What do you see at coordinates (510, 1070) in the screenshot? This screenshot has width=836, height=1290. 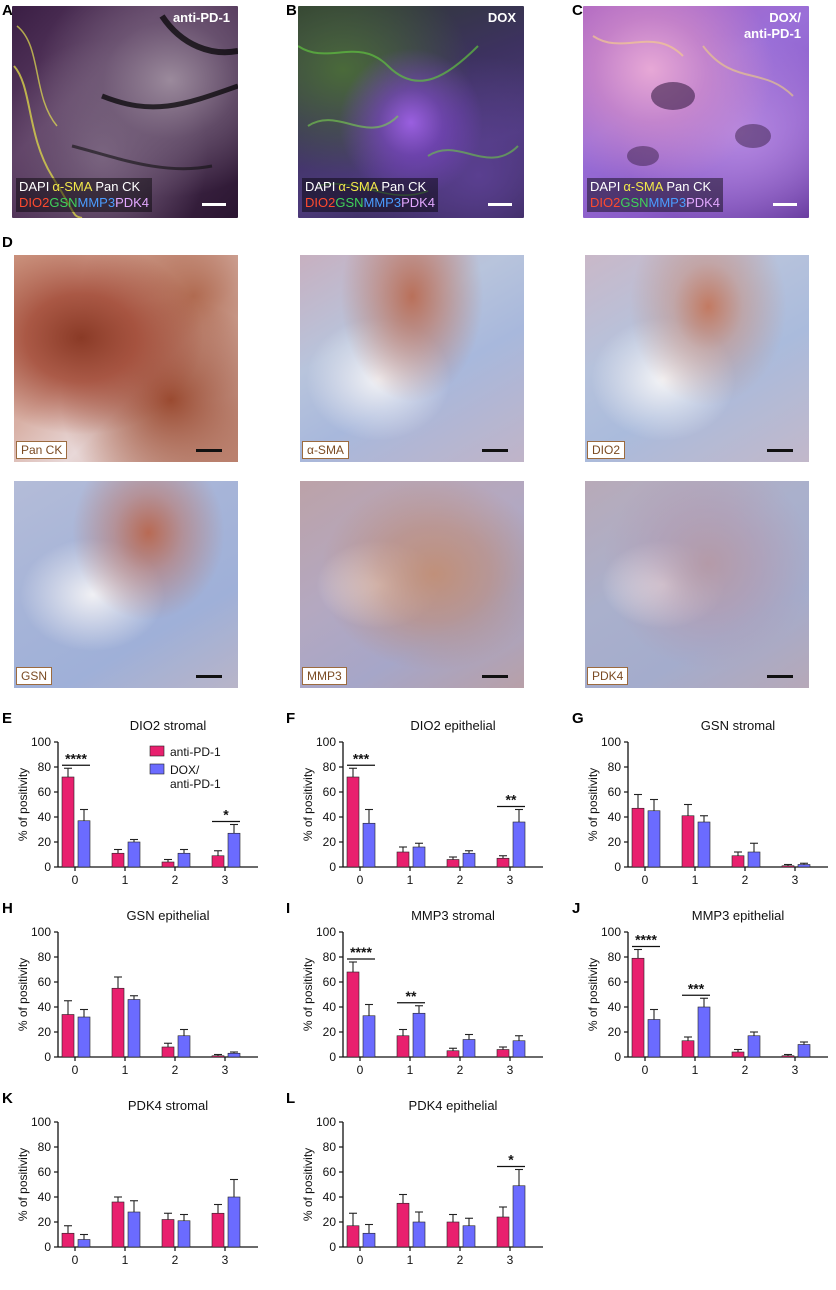 I see `x-tick-label: 3` at bounding box center [510, 1070].